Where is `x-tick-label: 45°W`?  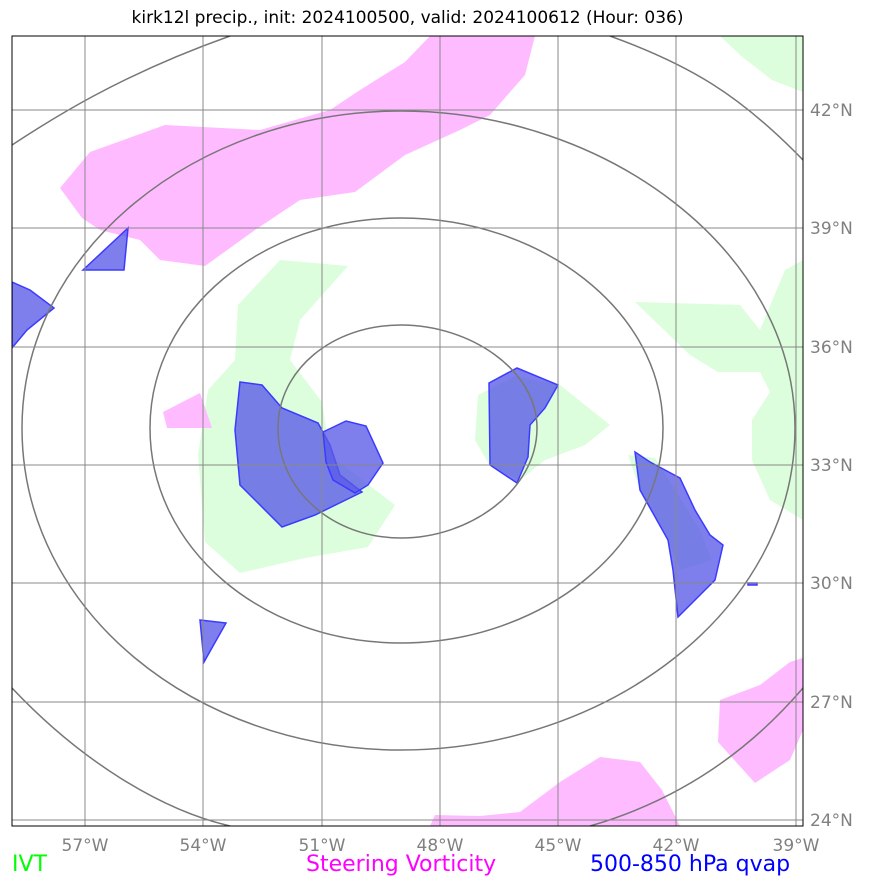 x-tick-label: 45°W is located at coordinates (558, 846).